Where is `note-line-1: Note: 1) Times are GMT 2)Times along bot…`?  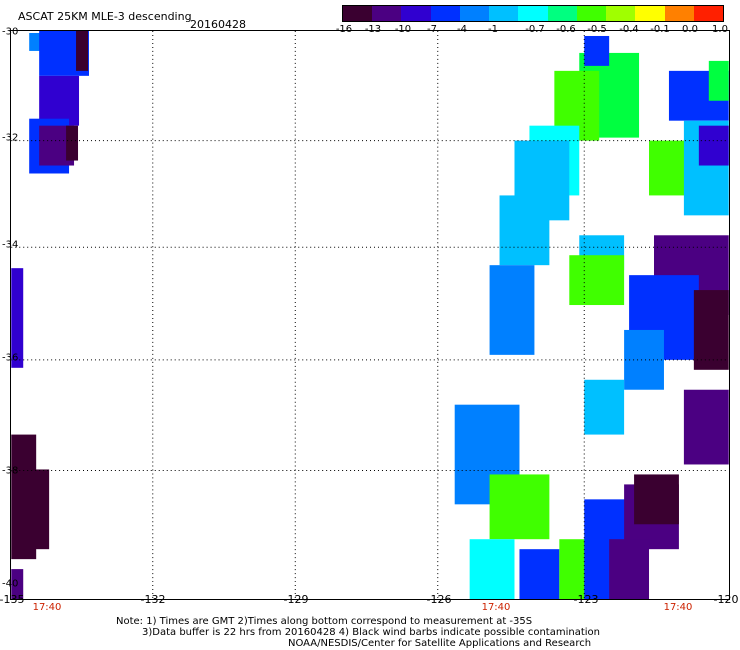
note-line-1: Note: 1) Times are GMT 2)Times along bot… is located at coordinates (324, 621).